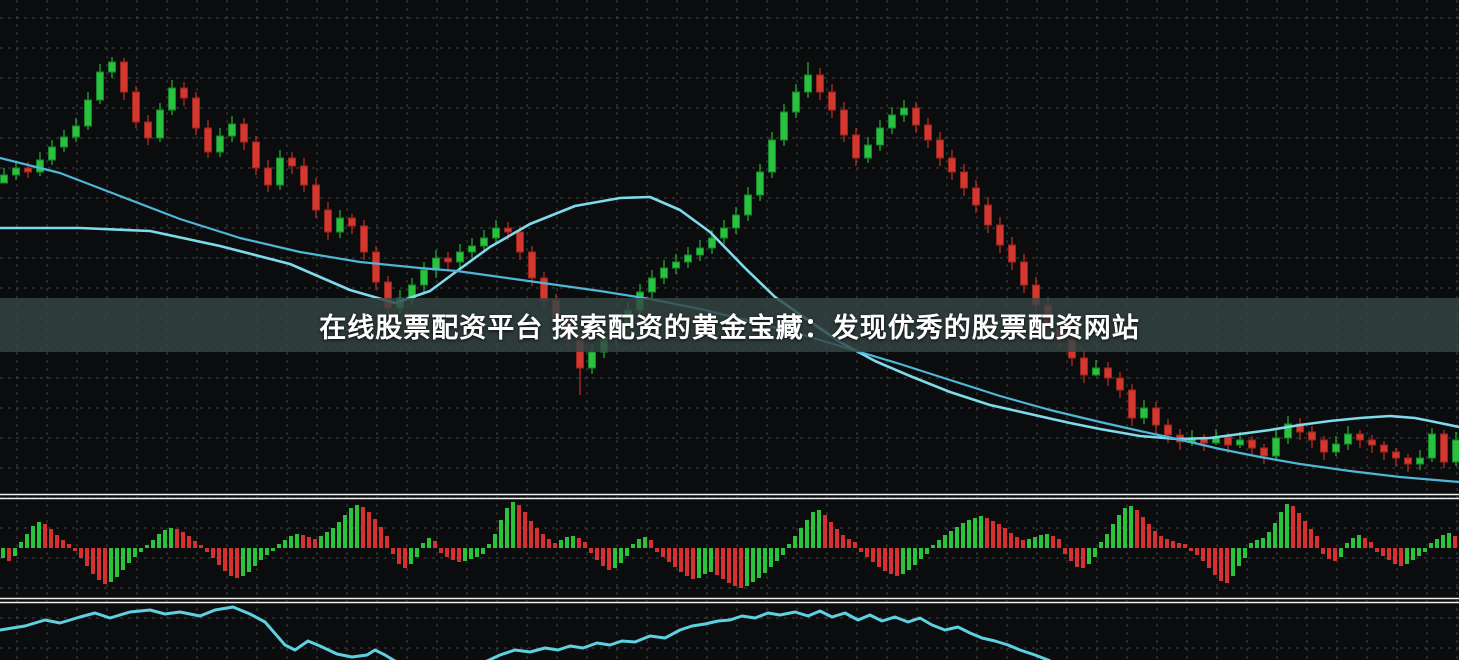 Image resolution: width=1459 pixels, height=660 pixels. What do you see at coordinates (729, 545) in the screenshot?
I see `macd-histogram` at bounding box center [729, 545].